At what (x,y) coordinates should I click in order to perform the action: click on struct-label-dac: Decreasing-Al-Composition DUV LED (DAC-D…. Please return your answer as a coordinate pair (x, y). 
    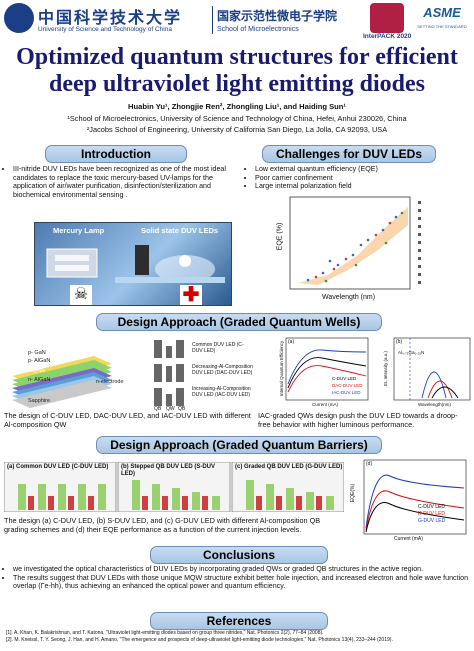
    Looking at the image, I should click on (222, 370).